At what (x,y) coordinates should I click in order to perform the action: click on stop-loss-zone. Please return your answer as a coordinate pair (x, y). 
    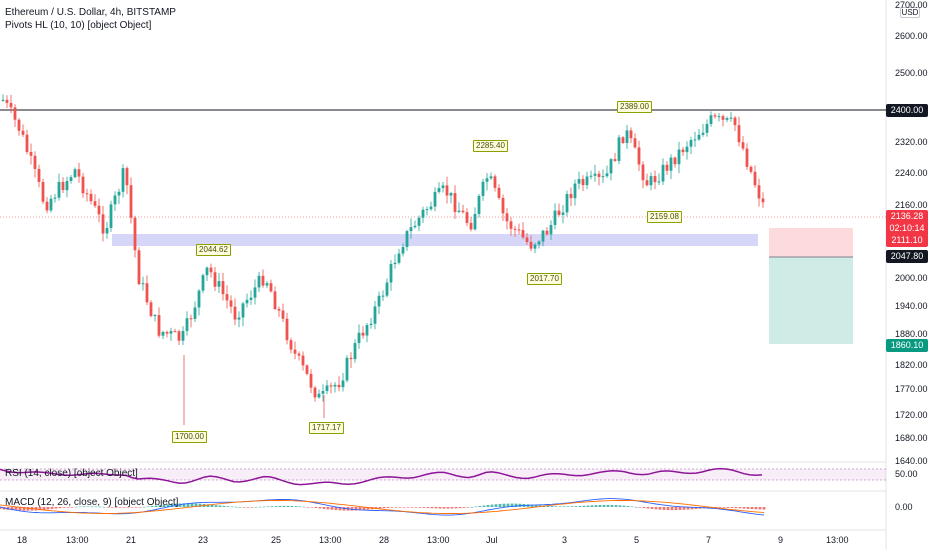
    Looking at the image, I should click on (811, 242).